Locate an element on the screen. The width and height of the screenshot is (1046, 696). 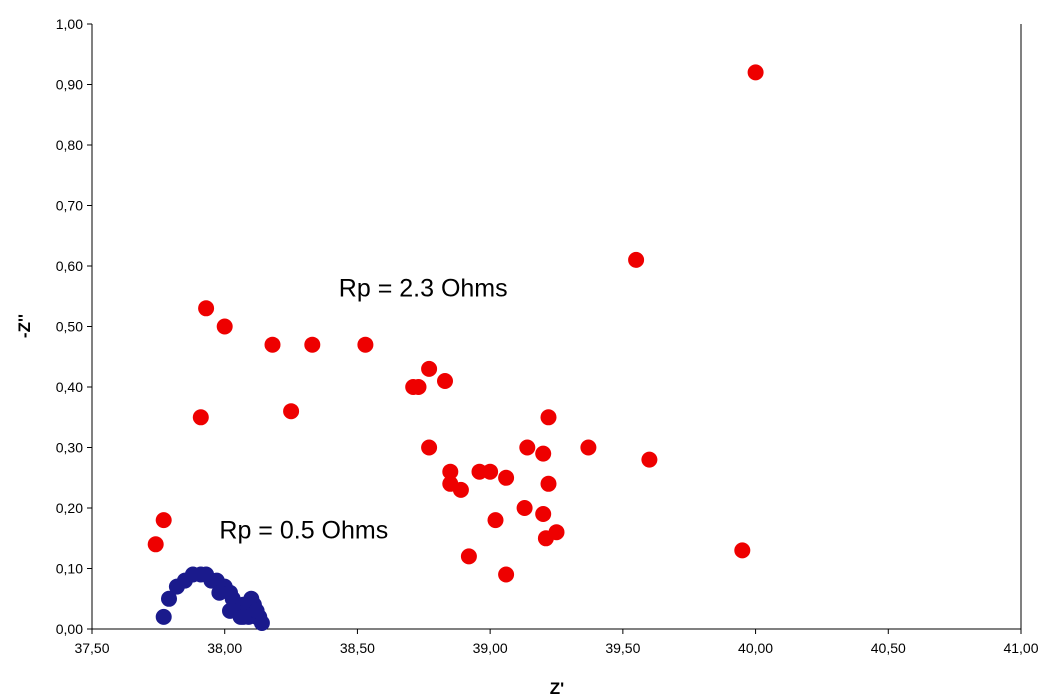
y-tick-label: 0,70 is located at coordinates (69, 206).